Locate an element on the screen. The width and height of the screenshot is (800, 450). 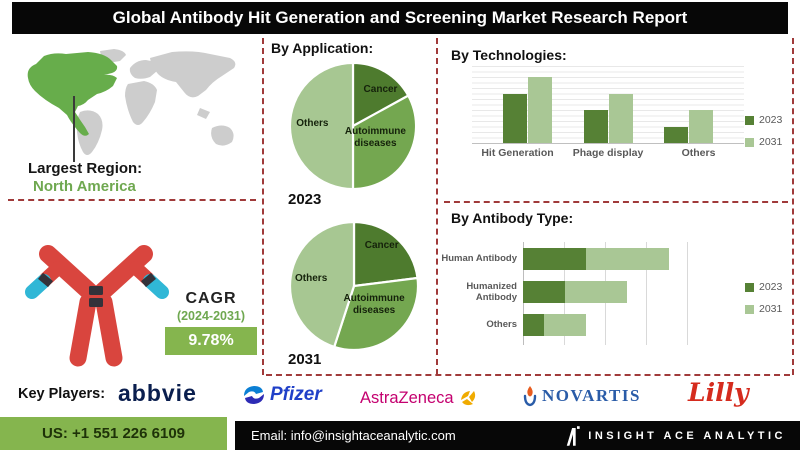
category-label: Phage display is located at coordinates (608, 153).